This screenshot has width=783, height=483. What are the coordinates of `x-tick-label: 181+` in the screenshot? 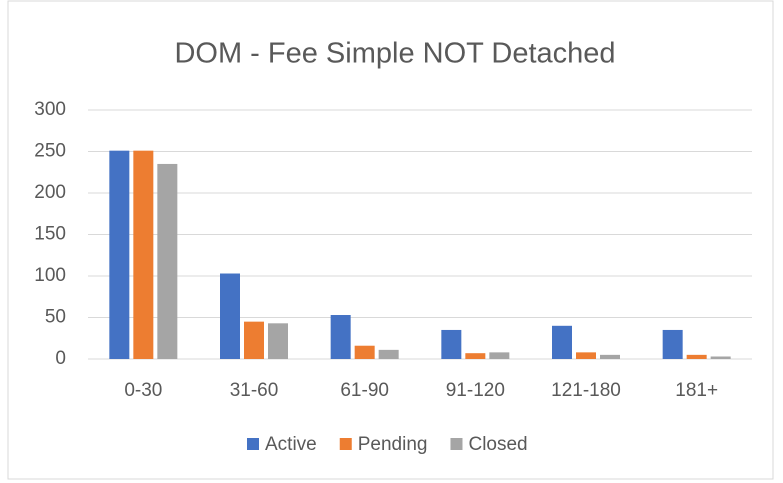 It's located at (696, 390).